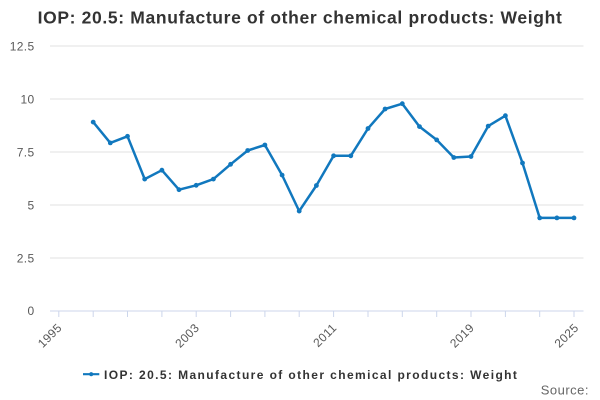  I want to click on svg-text: 2.5, so click(26, 259).